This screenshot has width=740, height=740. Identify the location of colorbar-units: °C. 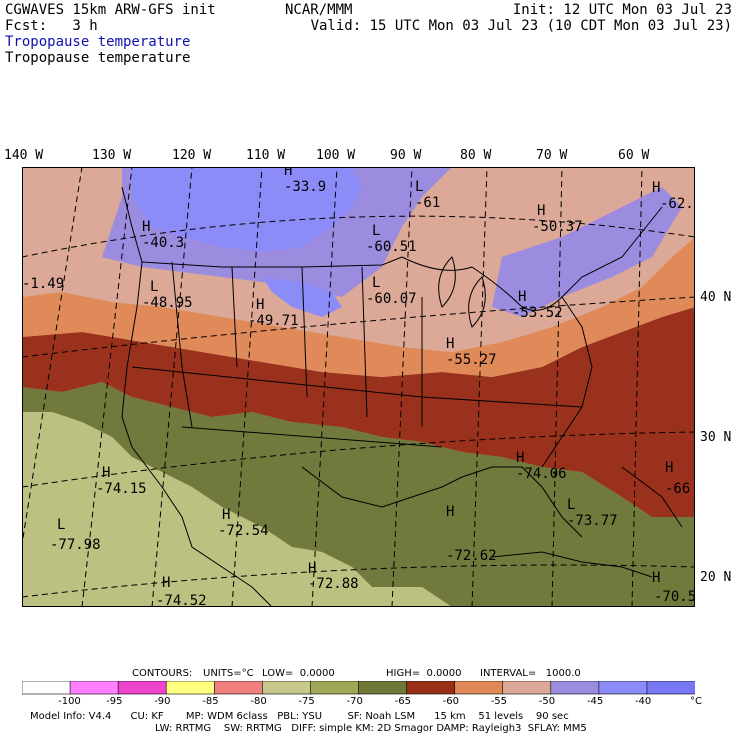
(696, 701).